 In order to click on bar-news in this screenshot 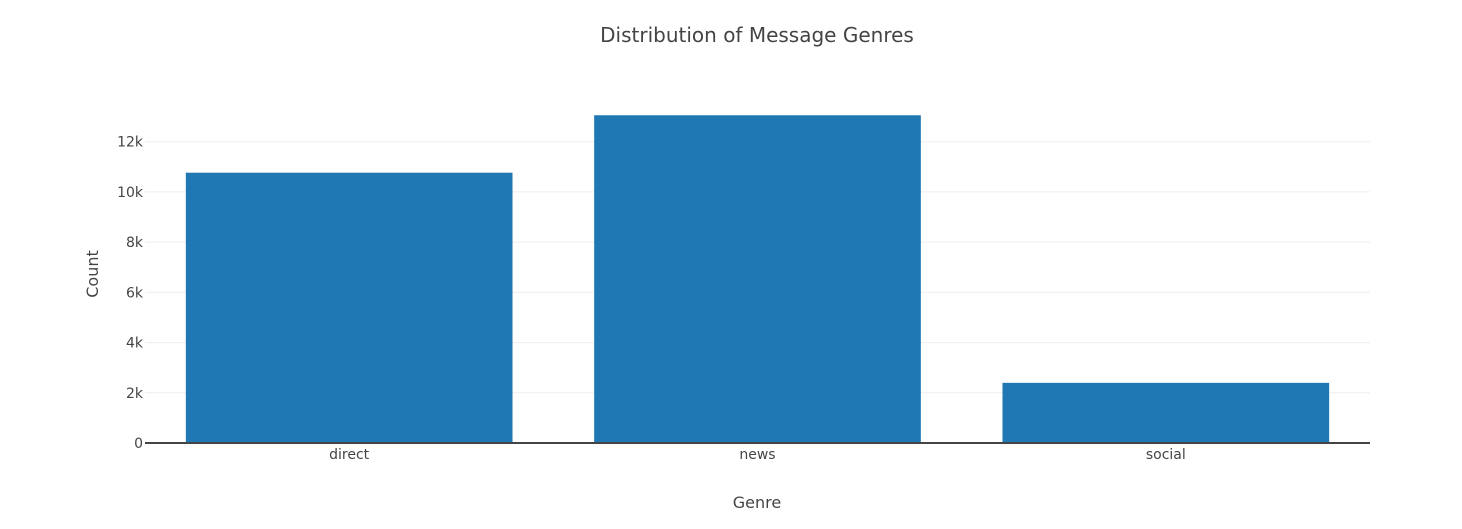, I will do `click(757, 279)`.